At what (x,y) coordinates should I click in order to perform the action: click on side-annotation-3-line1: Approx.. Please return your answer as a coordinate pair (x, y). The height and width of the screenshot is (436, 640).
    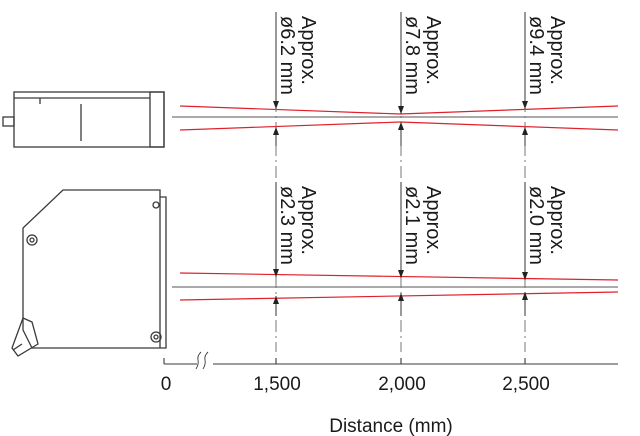
    Looking at the image, I should click on (557, 220).